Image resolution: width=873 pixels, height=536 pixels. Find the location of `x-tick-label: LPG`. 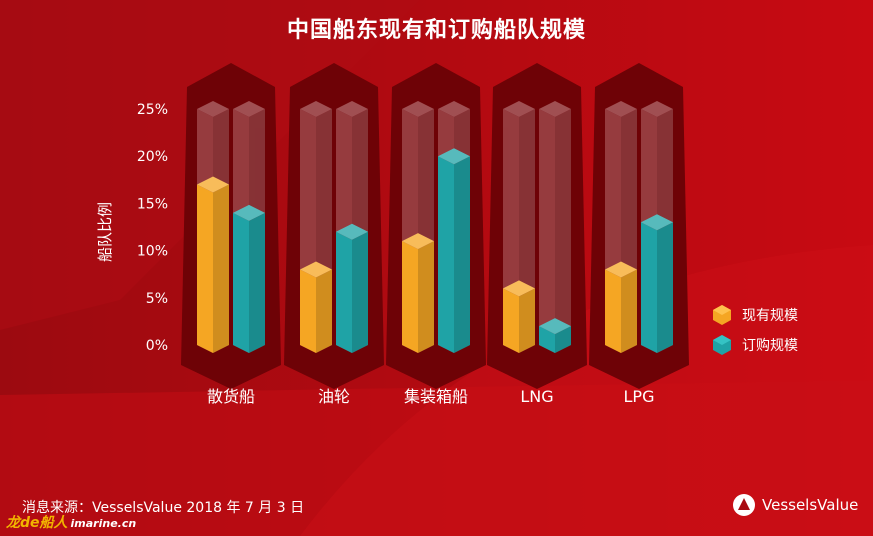

x-tick-label: LPG is located at coordinates (639, 396).